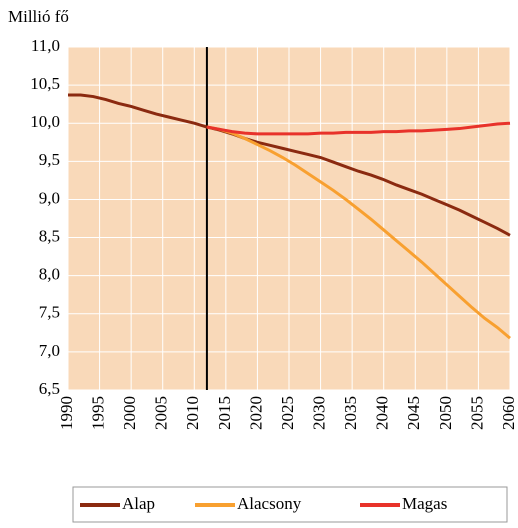 This screenshot has height=528, width=518. What do you see at coordinates (97, 413) in the screenshot?
I see `x-tick-label: 1995` at bounding box center [97, 413].